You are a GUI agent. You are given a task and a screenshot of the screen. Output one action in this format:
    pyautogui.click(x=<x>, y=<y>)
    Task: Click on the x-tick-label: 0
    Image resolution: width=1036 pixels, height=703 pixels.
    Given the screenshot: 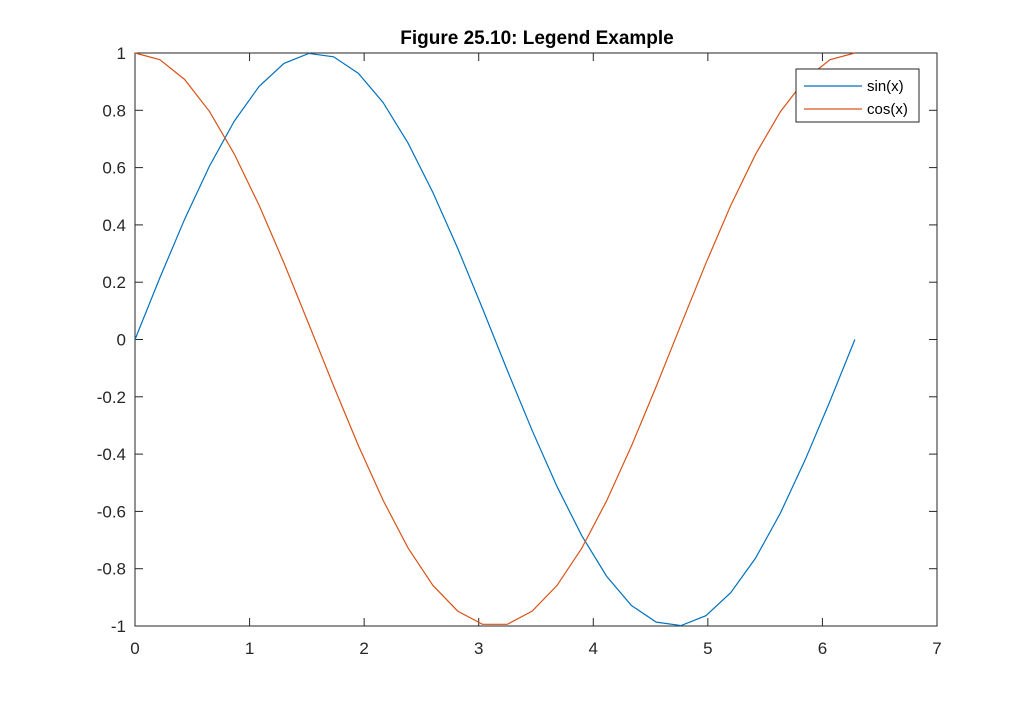 What is the action you would take?
    pyautogui.click(x=134, y=648)
    